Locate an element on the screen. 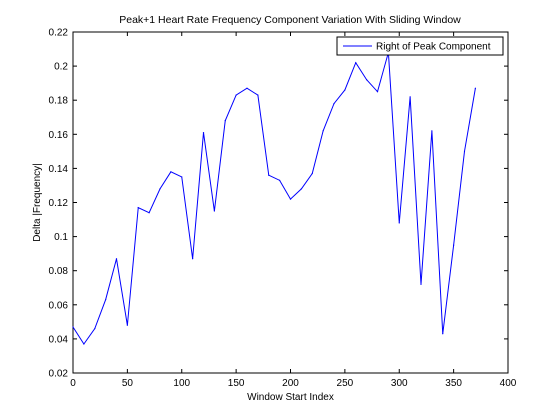 The height and width of the screenshot is (420, 560). legend-entry-label: Right of Peak Component is located at coordinates (433, 47).